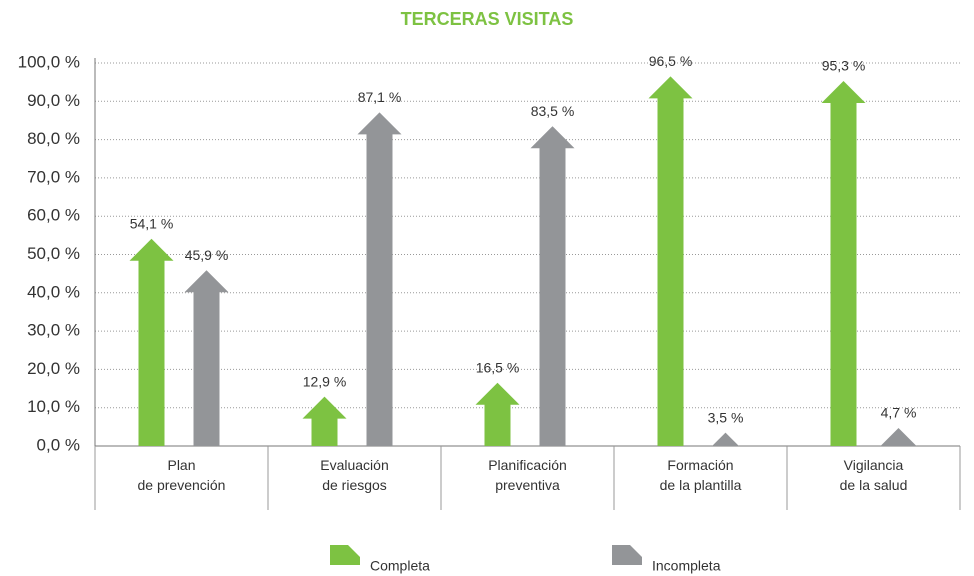 The height and width of the screenshot is (576, 974). What do you see at coordinates (726, 417) in the screenshot?
I see `value-label: 3,5 %` at bounding box center [726, 417].